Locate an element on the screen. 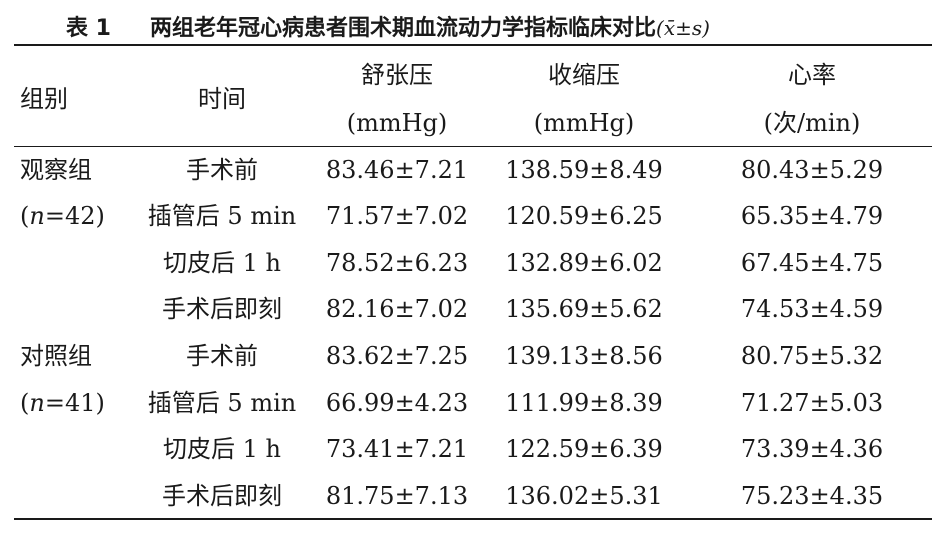 The height and width of the screenshot is (541, 948). heart-rate-cell: 74.53±4.59 is located at coordinates (812, 309).